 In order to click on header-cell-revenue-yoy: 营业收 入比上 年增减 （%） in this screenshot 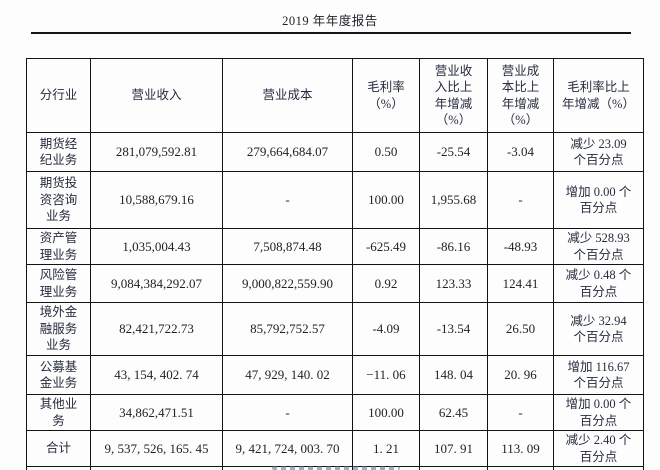, I will do `click(453, 95)`.